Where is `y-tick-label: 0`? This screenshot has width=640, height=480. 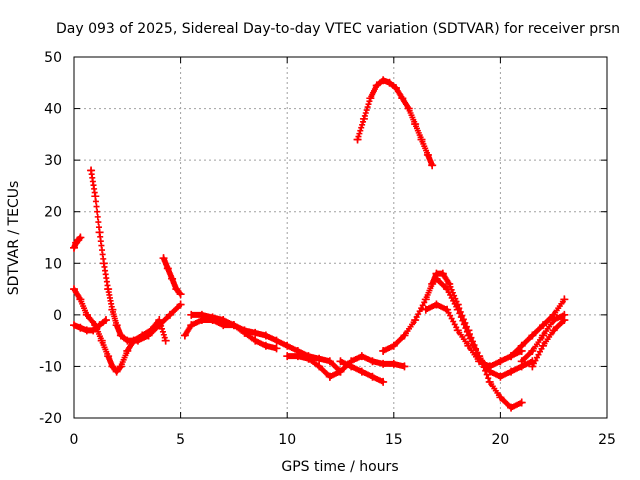 y-tick-label: 0 is located at coordinates (57, 316).